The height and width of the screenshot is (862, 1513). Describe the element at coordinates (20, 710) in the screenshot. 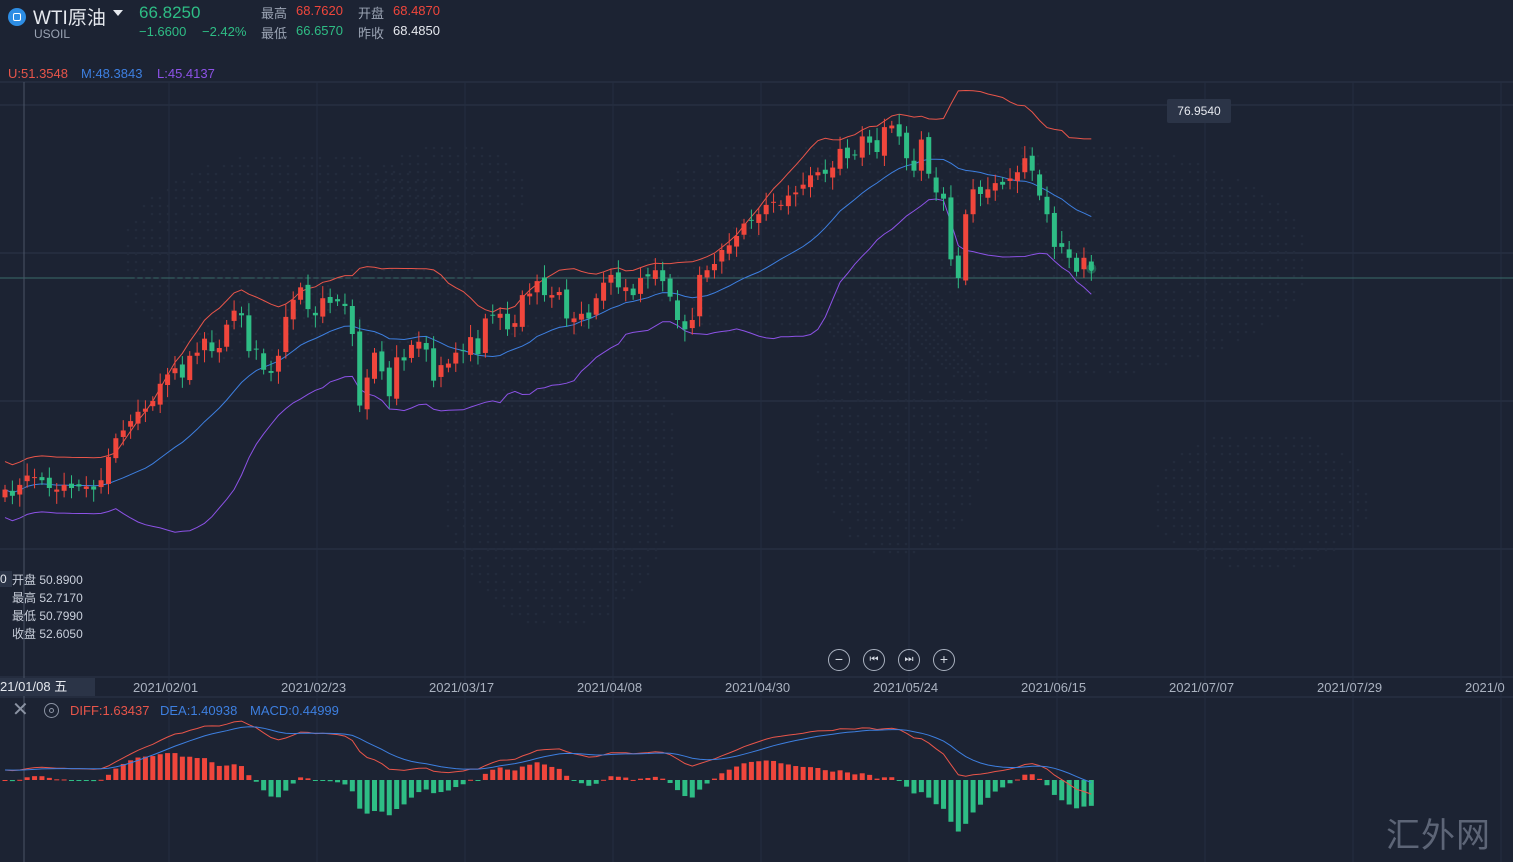

I see `close-icon: ✕` at that location.